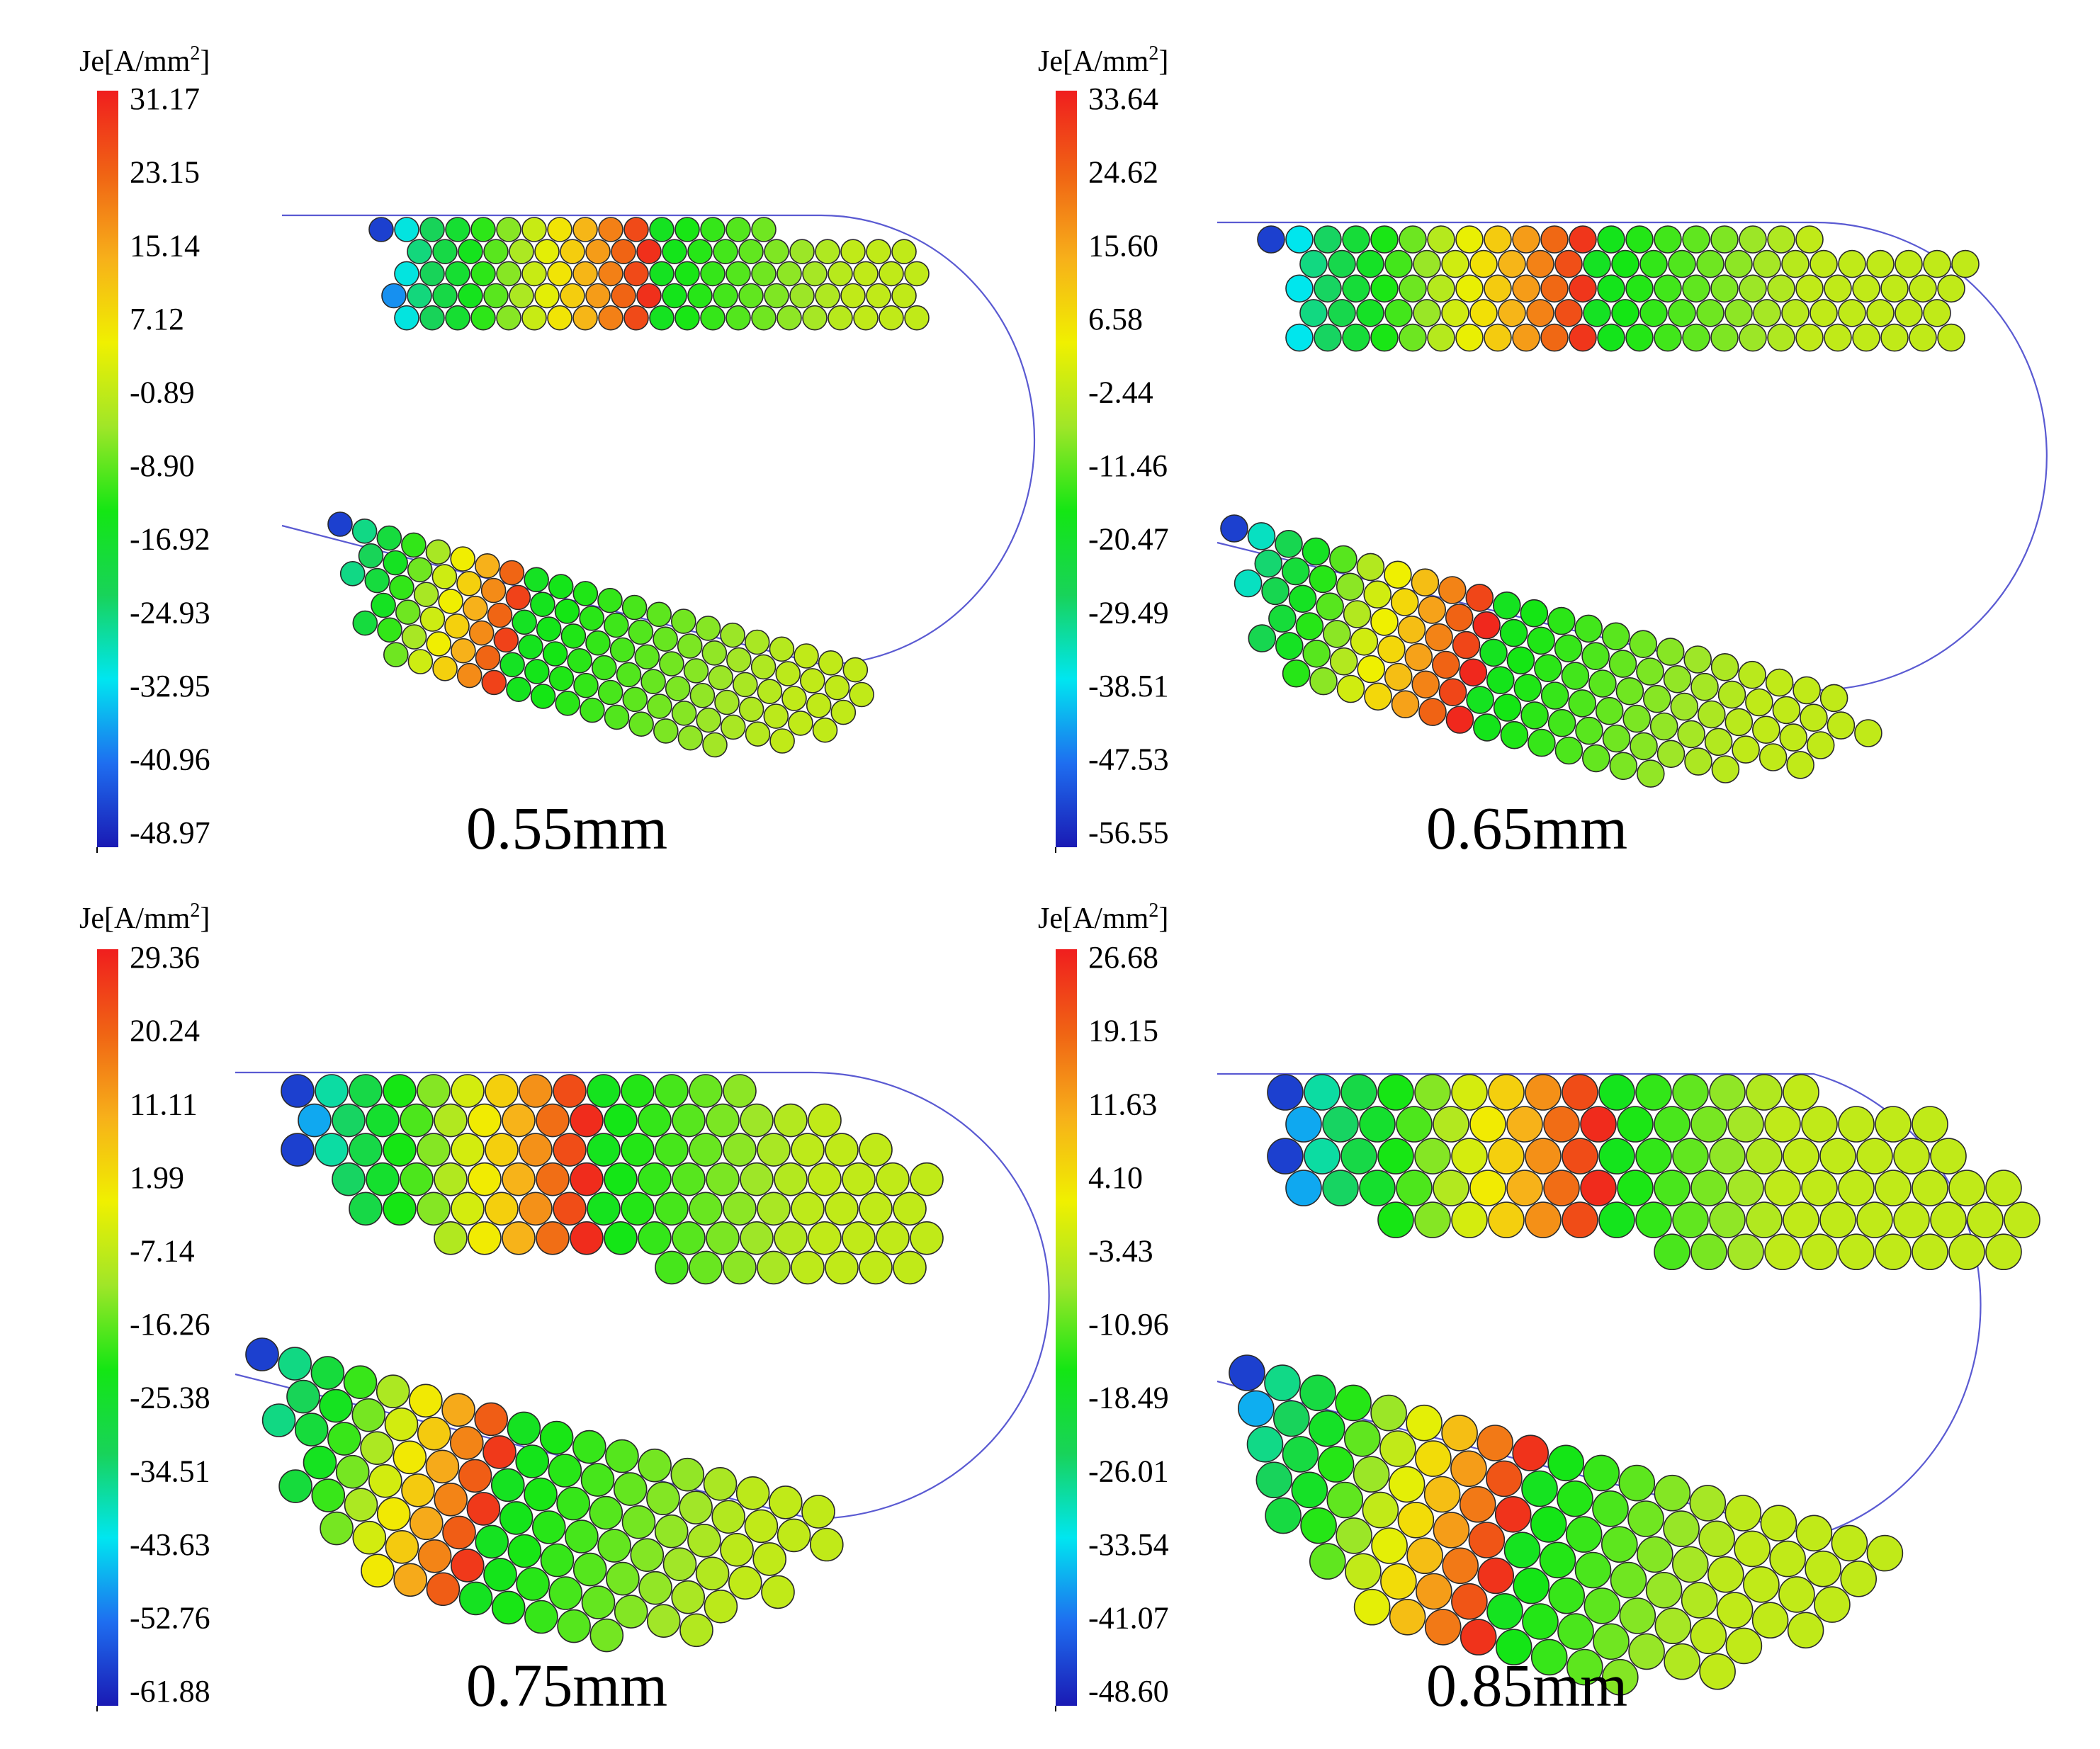 The height and width of the screenshot is (1749, 2100). Describe the element at coordinates (1103, 61) in the screenshot. I see `colorbar-unit-label: Je[A/mm2]` at that location.